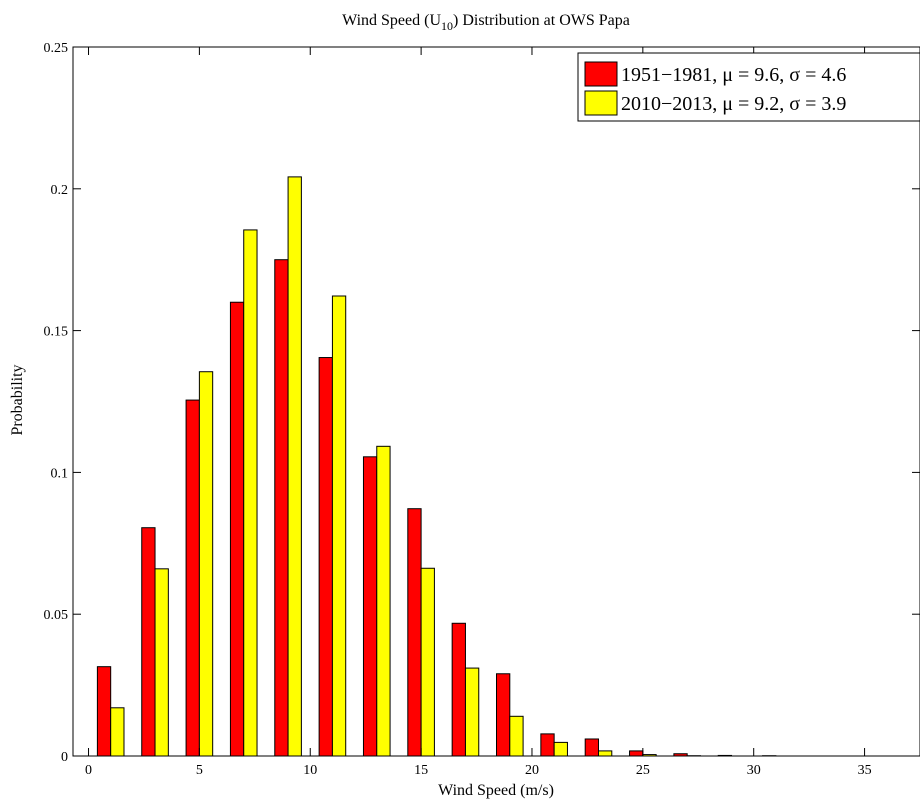  What do you see at coordinates (294, 466) in the screenshot?
I see `bar-series1-bin4` at bounding box center [294, 466].